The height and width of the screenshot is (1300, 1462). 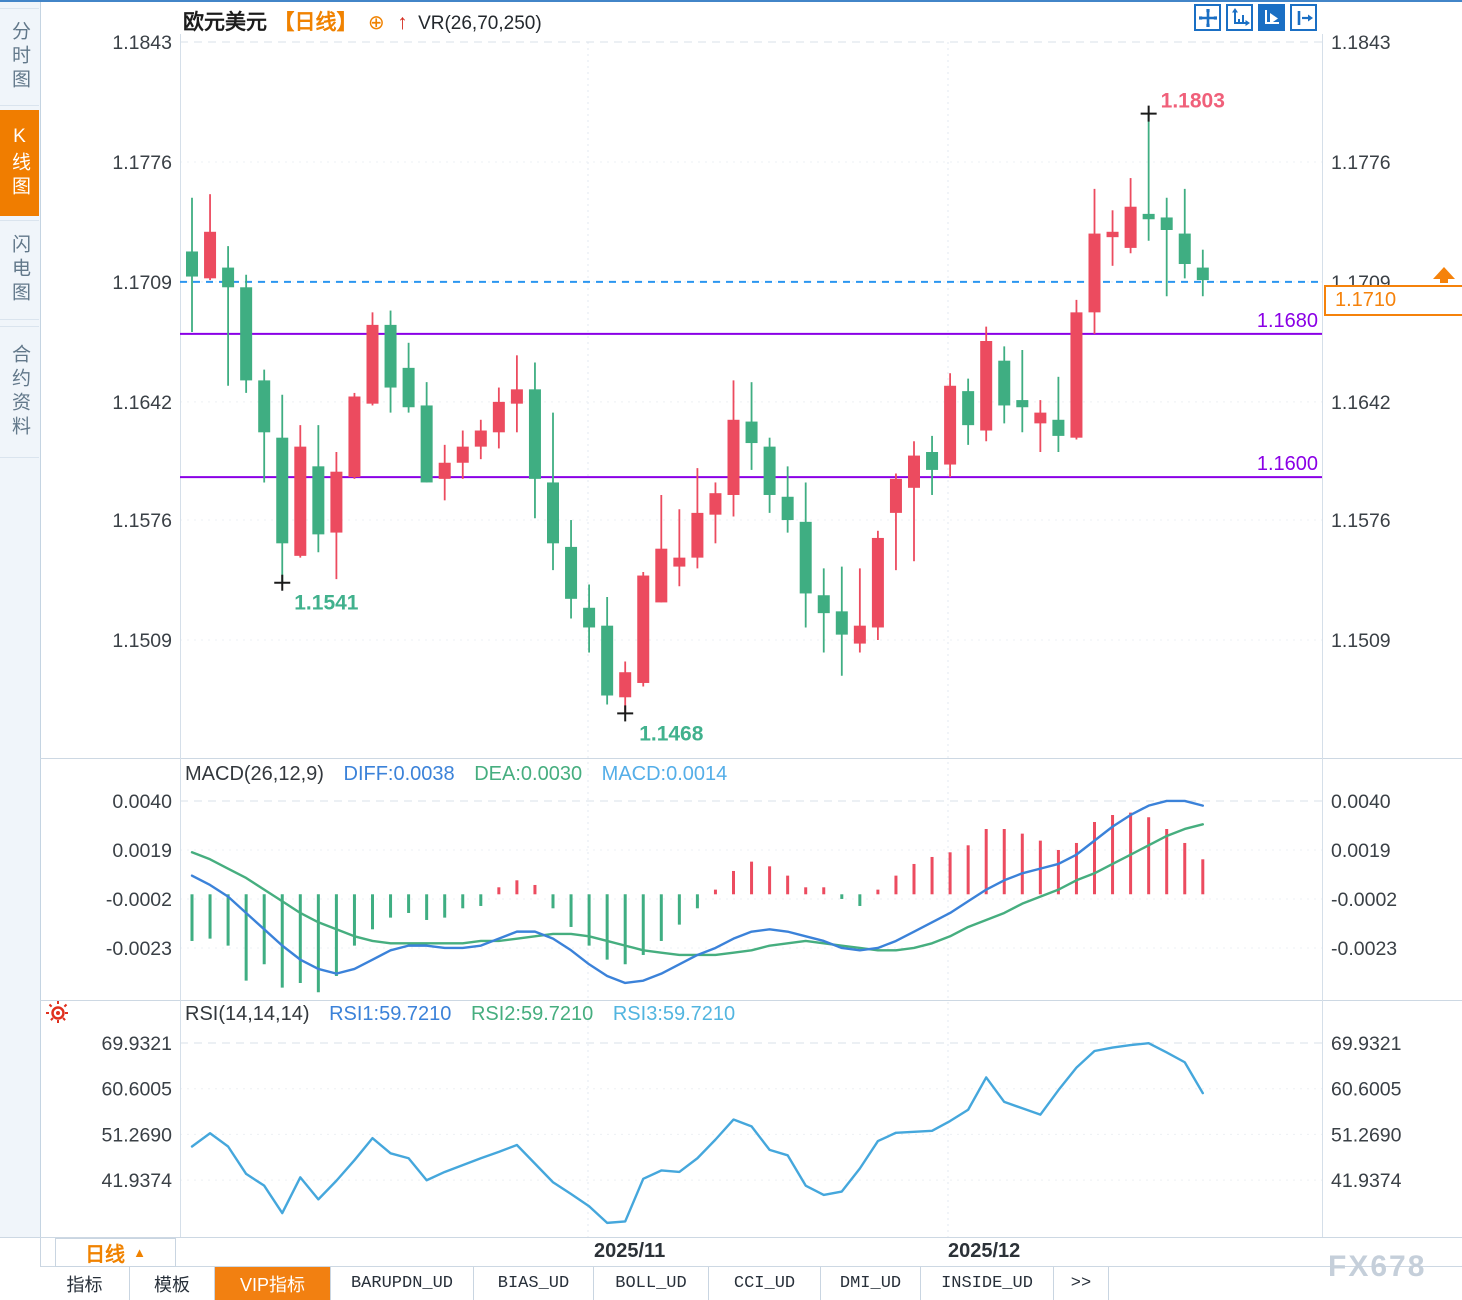 I want to click on svg-text: 1.1600, so click(x=1287, y=464).